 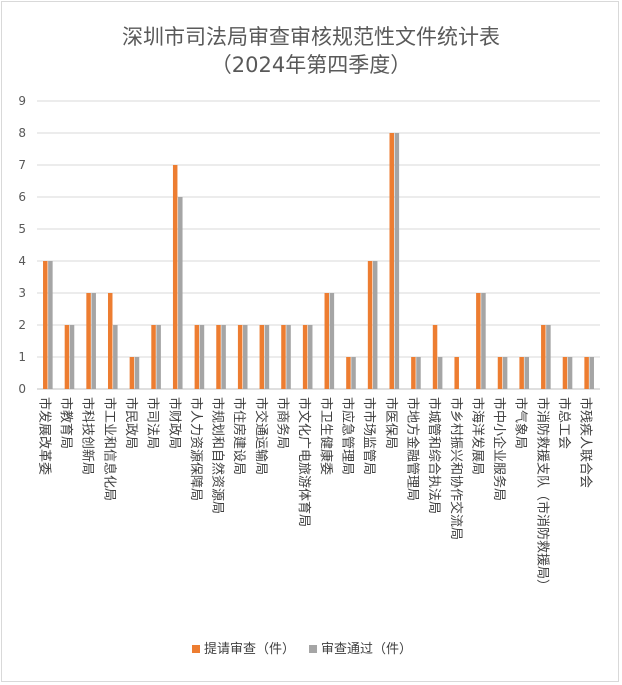 What do you see at coordinates (66, 423) in the screenshot?
I see `category-label: 市教育局` at bounding box center [66, 423].